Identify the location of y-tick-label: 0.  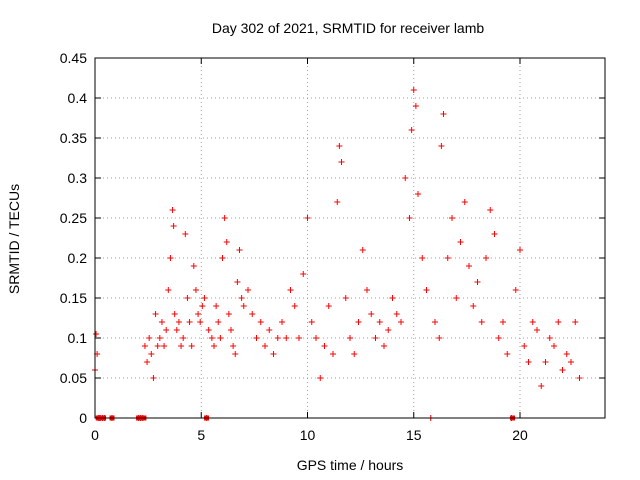
(83, 418).